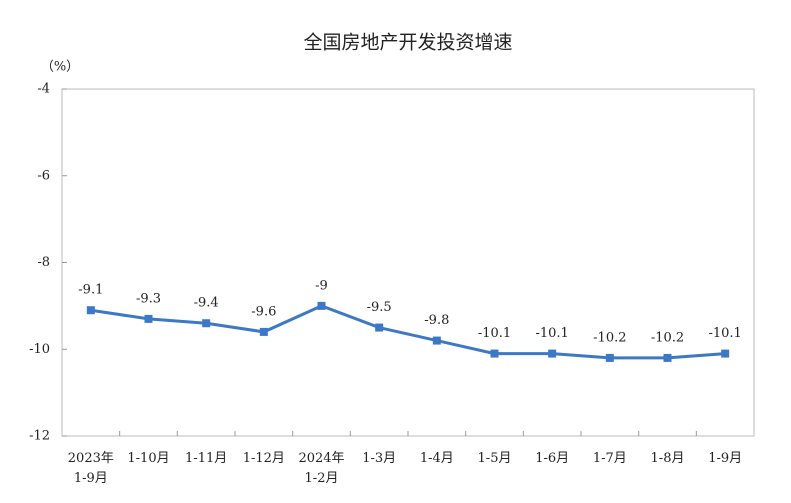 This screenshot has height=503, width=791. Describe the element at coordinates (437, 458) in the screenshot. I see `x-tick-label: 1-4月` at that location.